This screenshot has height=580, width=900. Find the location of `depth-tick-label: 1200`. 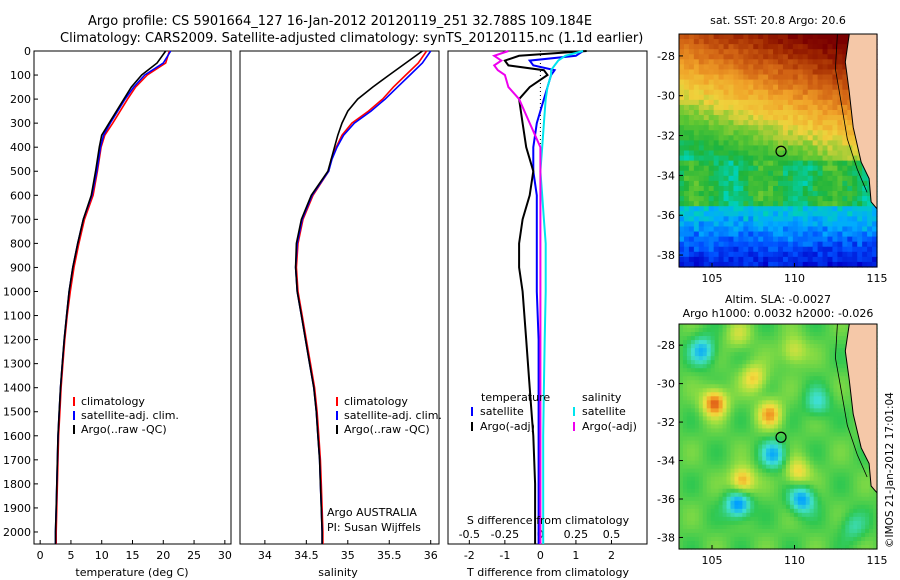

depth-tick-label: 1200 is located at coordinates (17, 340).